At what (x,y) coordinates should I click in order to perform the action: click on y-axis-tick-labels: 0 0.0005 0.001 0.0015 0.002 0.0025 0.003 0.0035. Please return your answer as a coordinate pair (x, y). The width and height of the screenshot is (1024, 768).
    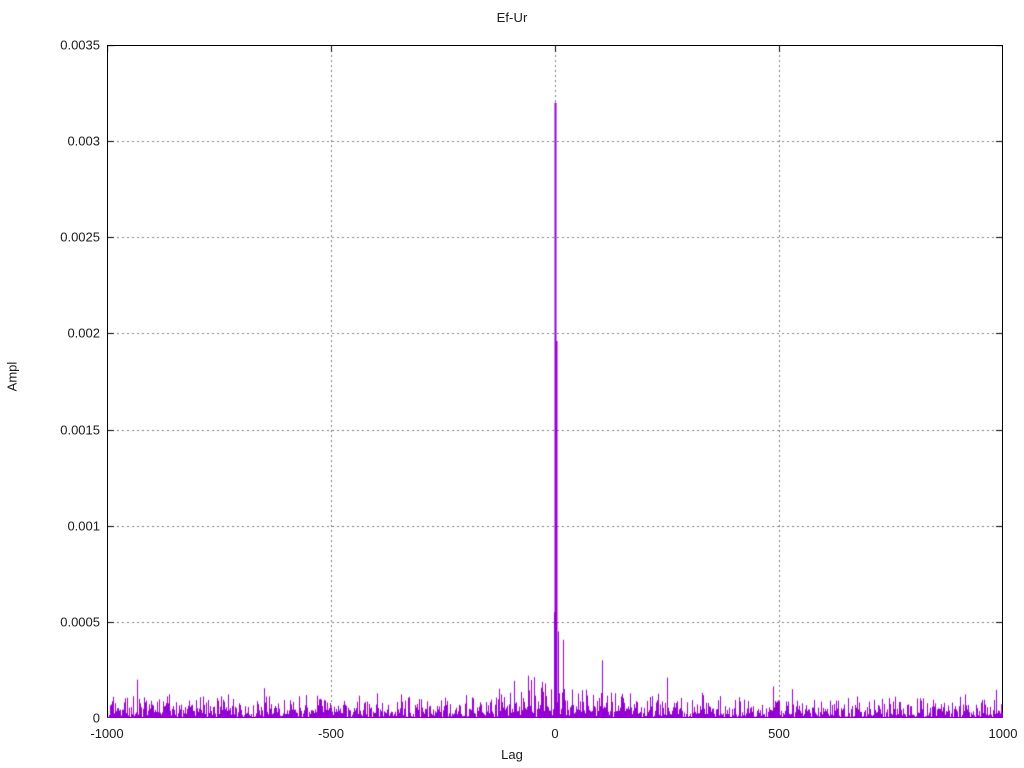
    Looking at the image, I should click on (54, 384).